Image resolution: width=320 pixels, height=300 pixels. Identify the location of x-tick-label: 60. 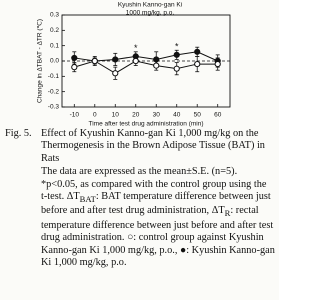
(218, 115).